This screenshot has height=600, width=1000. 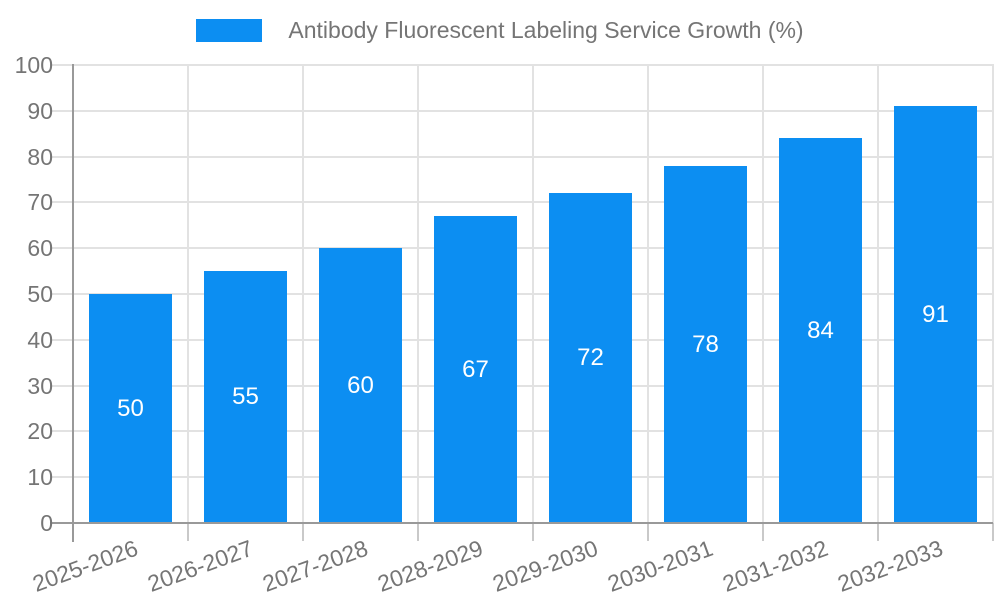 I want to click on y-tick-label: 50, so click(x=40, y=294).